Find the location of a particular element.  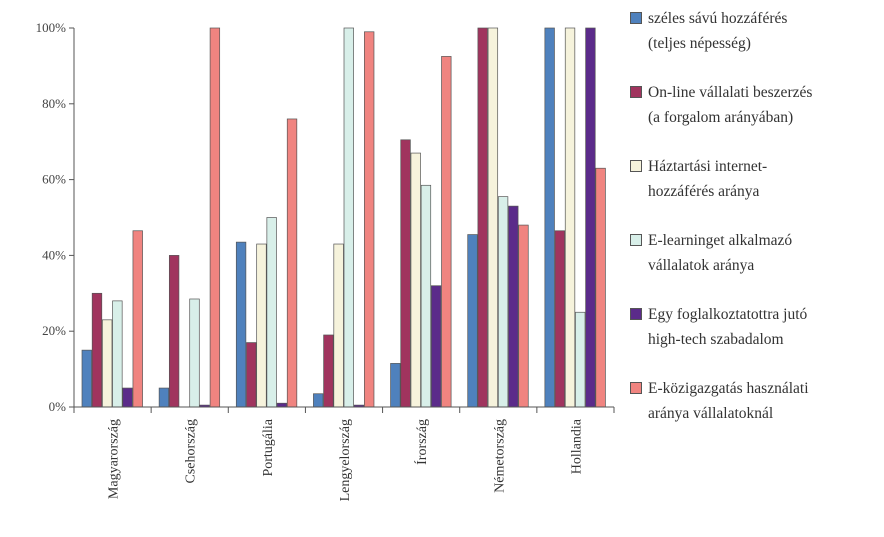

y-tick-label: 20% is located at coordinates (54, 330).